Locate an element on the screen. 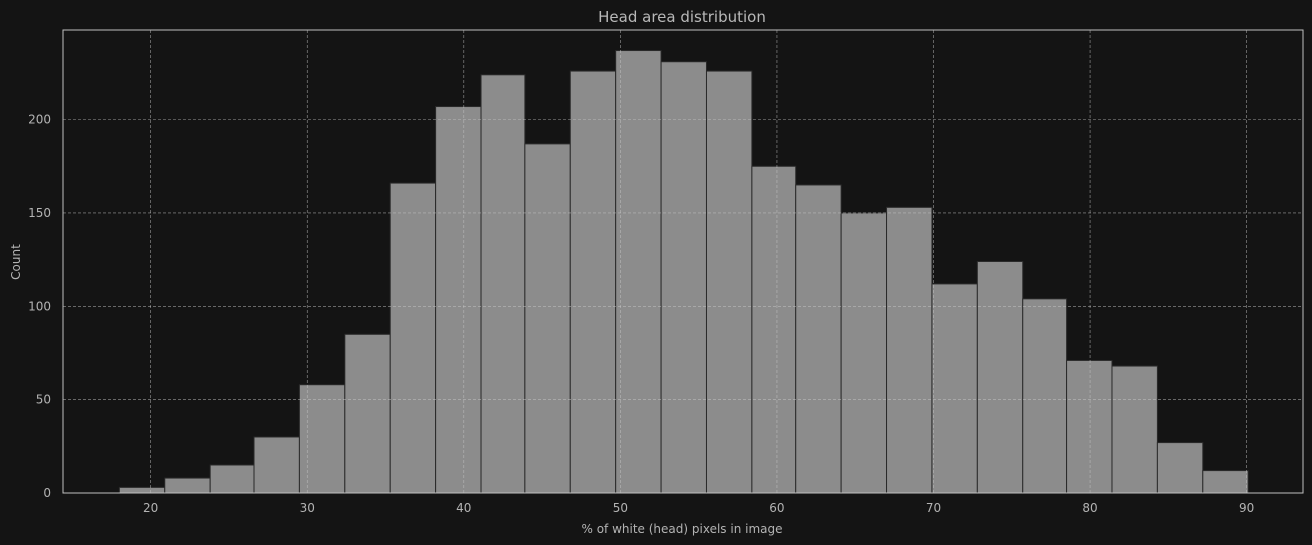 The image size is (1312, 545). x-axis-label: % of white (head) pixels in image is located at coordinates (682, 529).